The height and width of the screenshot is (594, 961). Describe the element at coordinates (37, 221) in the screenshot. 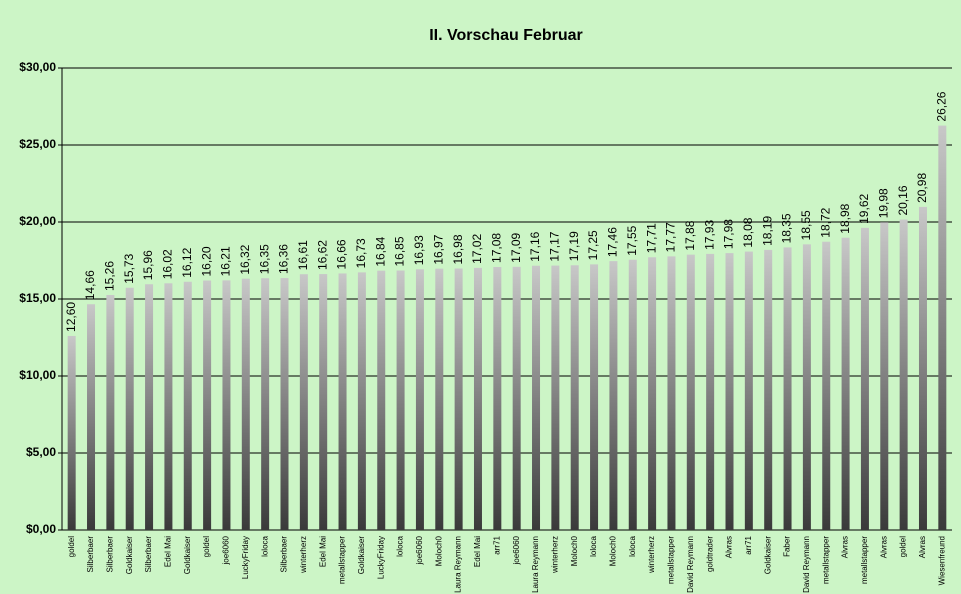

I see `y-tick-label: $20,00` at that location.